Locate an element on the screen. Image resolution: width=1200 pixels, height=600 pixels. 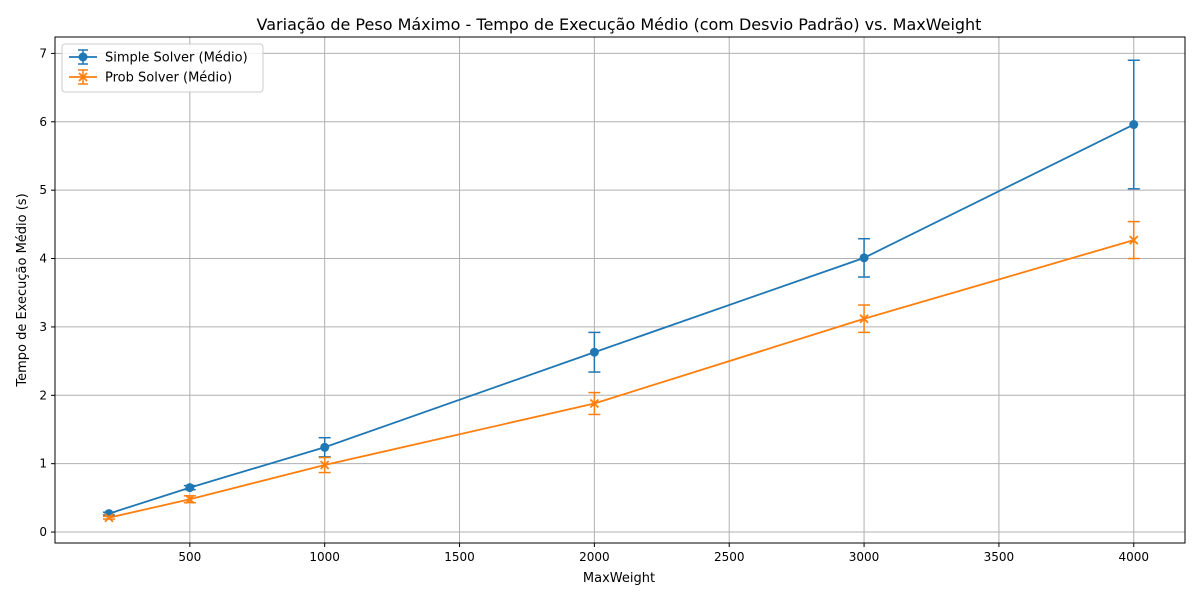
y-tick-label: 5 is located at coordinates (43, 190).